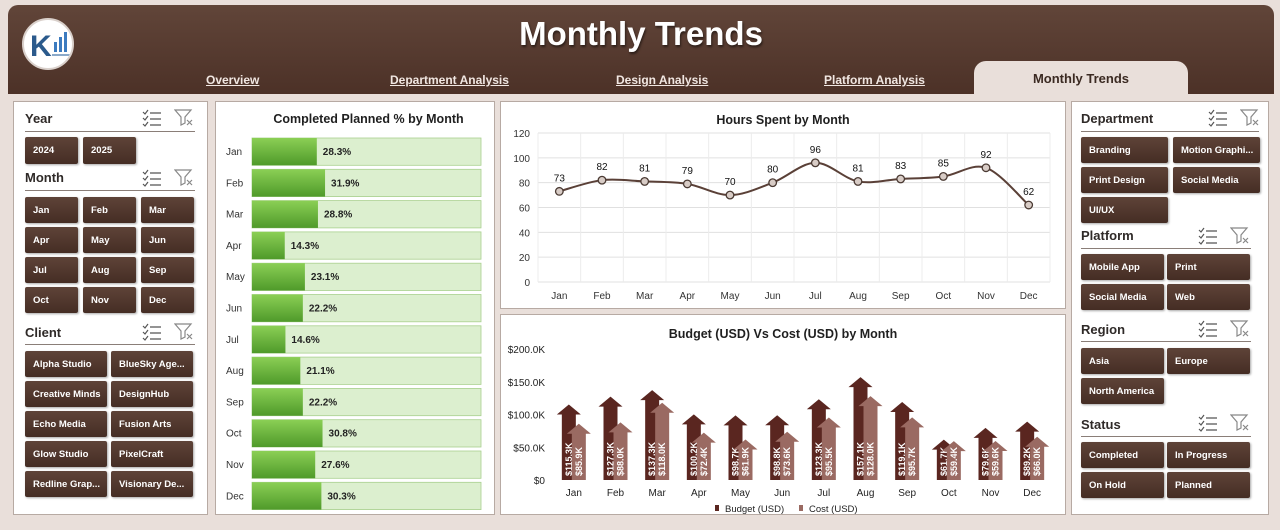 Image resolution: width=1280 pixels, height=530 pixels. I want to click on category-label: Jan, so click(234, 152).